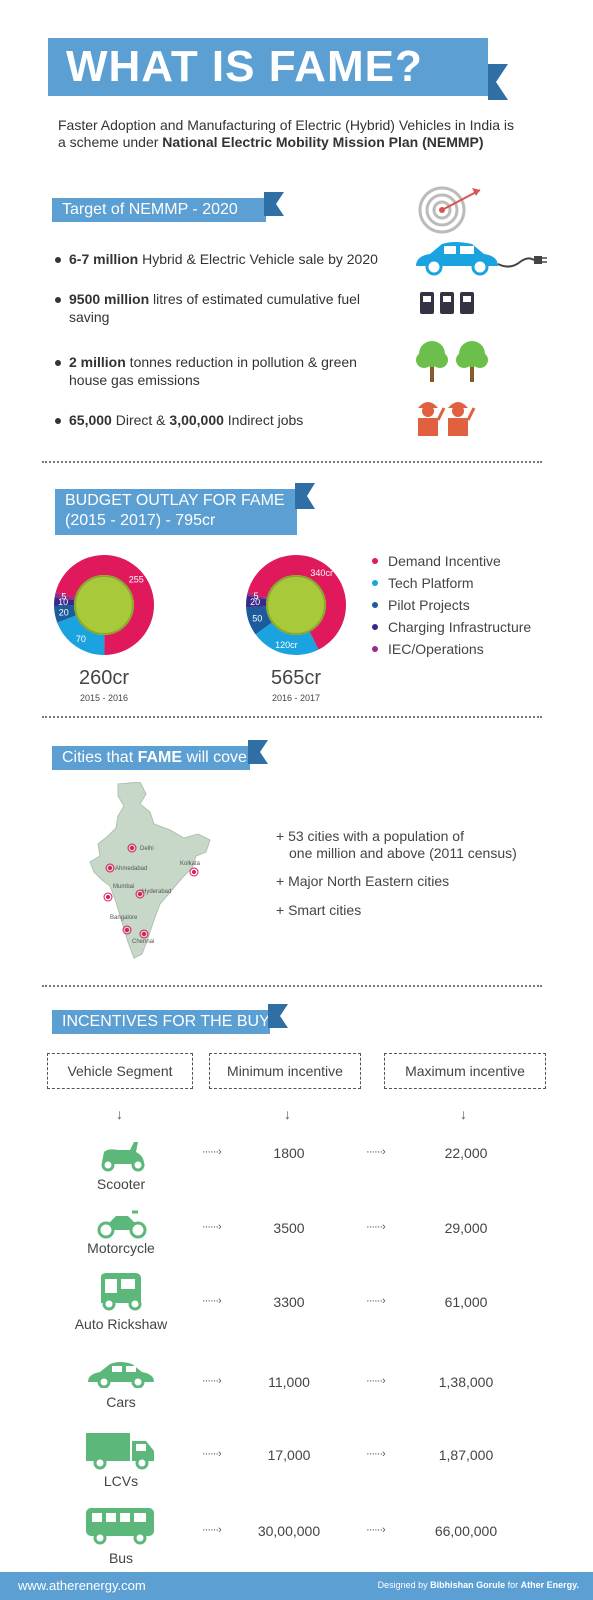  What do you see at coordinates (122, 1224) in the screenshot?
I see `motorcycle-icon` at bounding box center [122, 1224].